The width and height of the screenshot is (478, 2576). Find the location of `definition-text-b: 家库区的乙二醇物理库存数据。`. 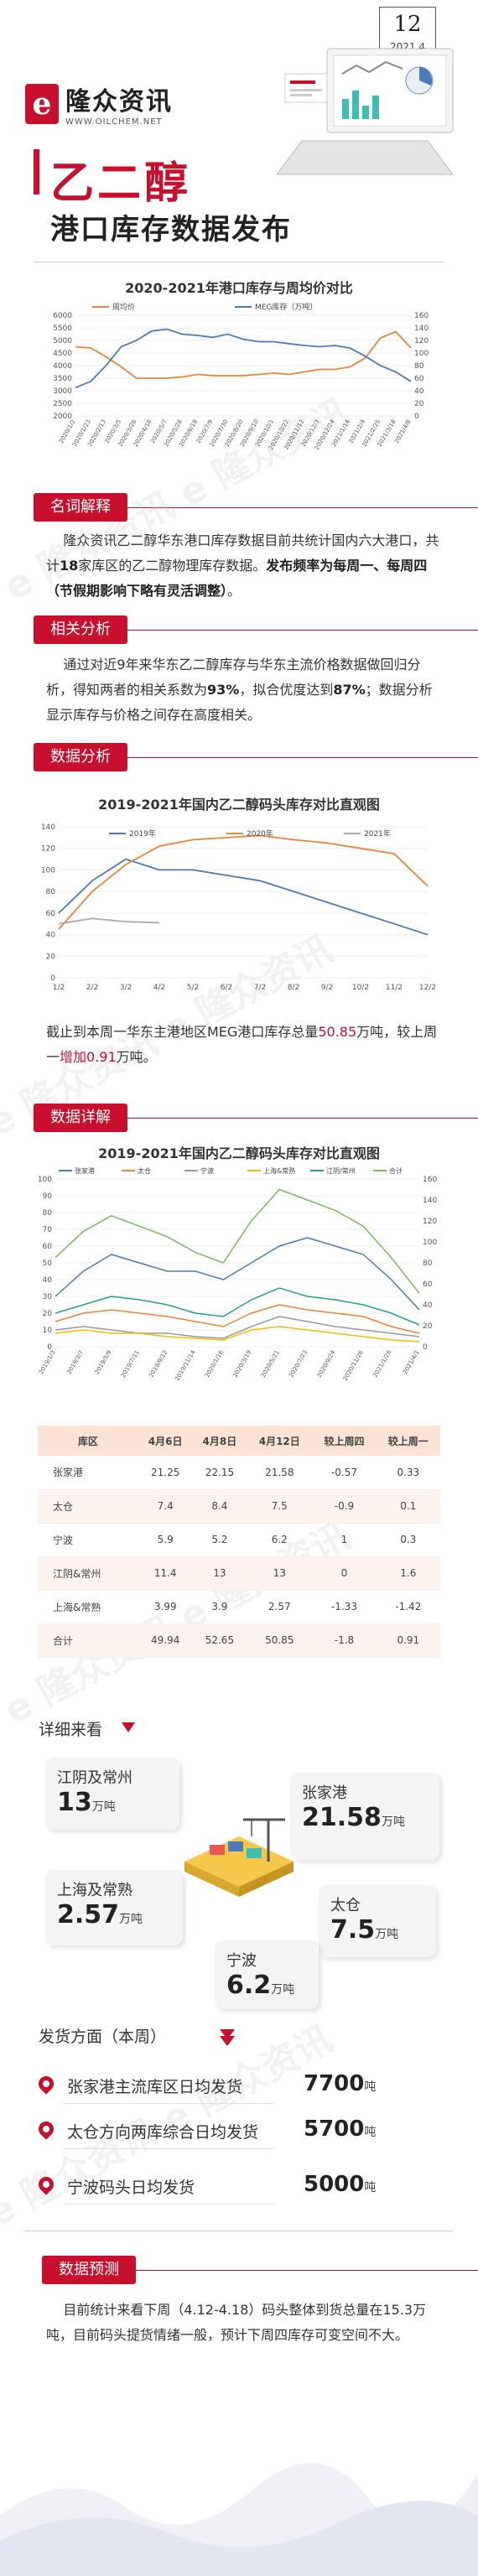

definition-text-b: 家库区的乙二醇物理库存数据。 is located at coordinates (172, 566).